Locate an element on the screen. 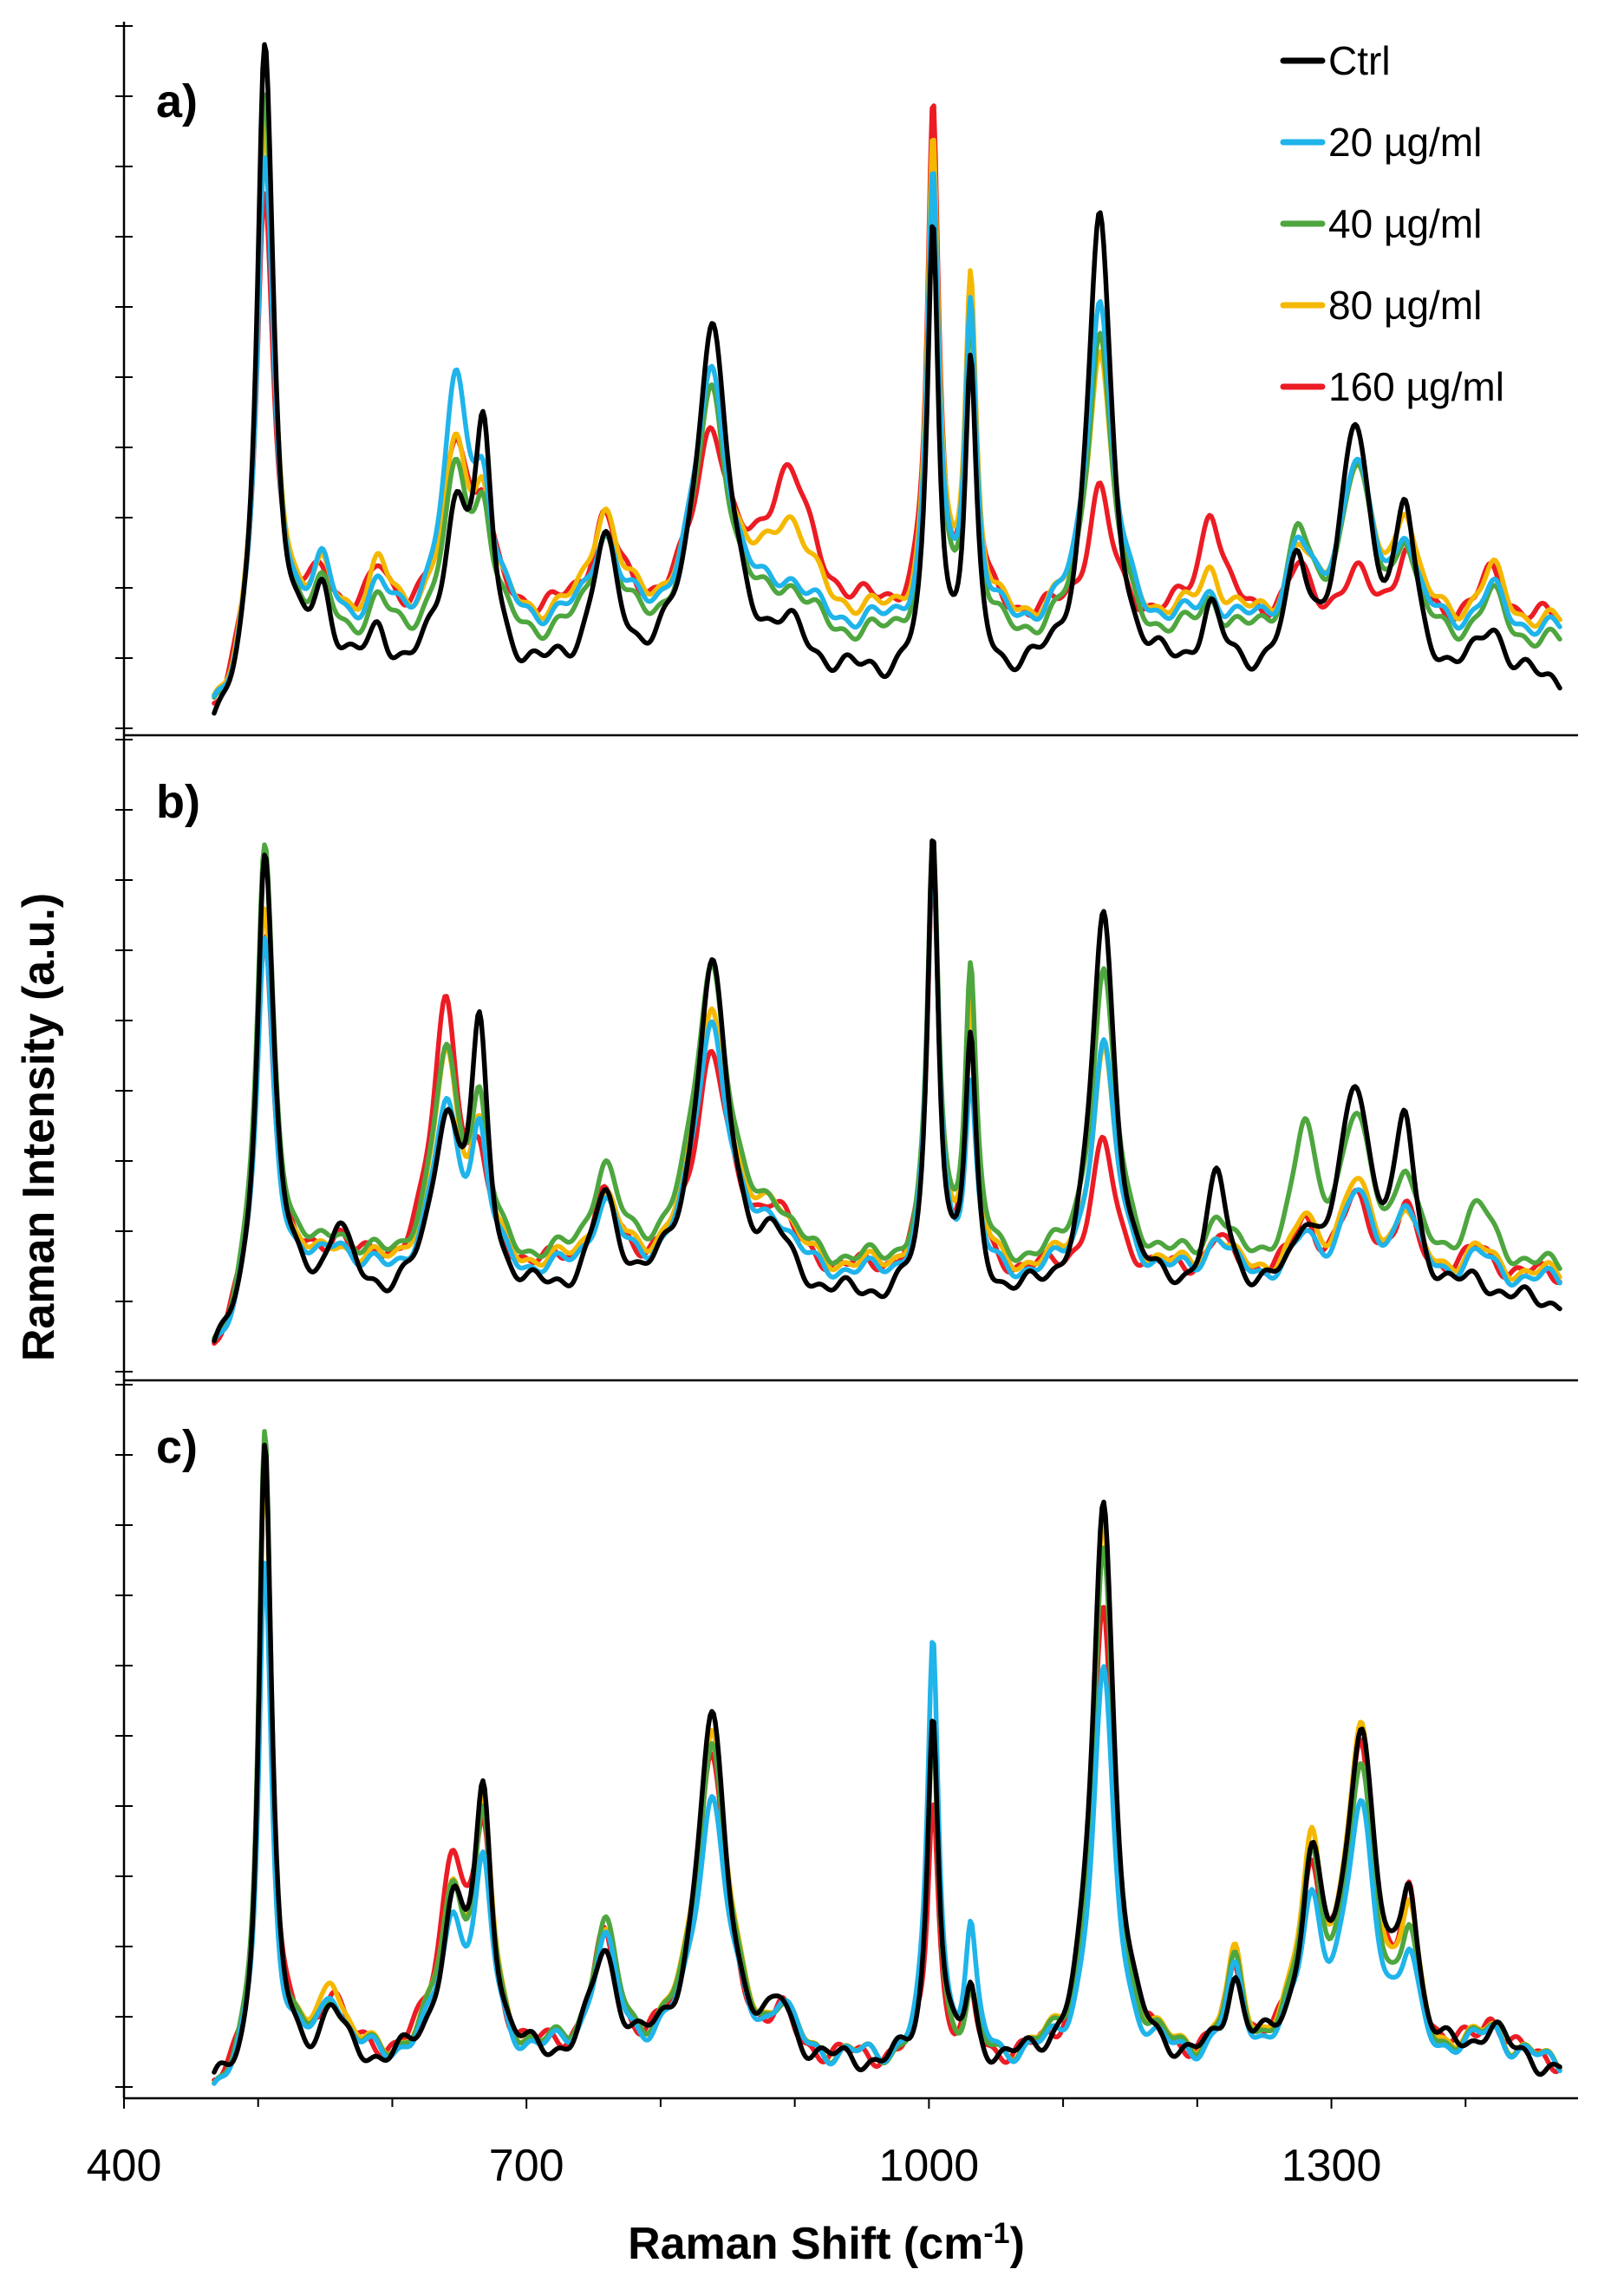  legend-label: 20 µg/ml is located at coordinates (1405, 142).